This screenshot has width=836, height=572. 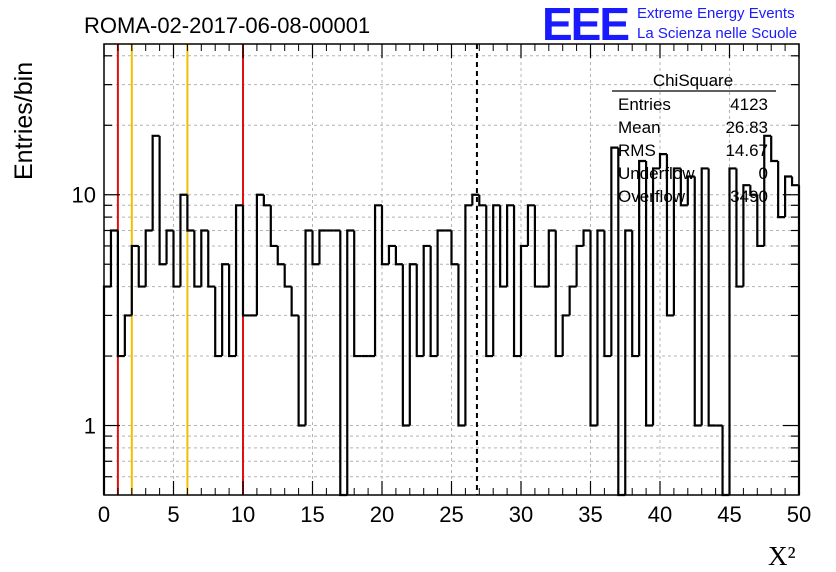 I want to click on y-tick-label: 10, so click(x=84, y=195).